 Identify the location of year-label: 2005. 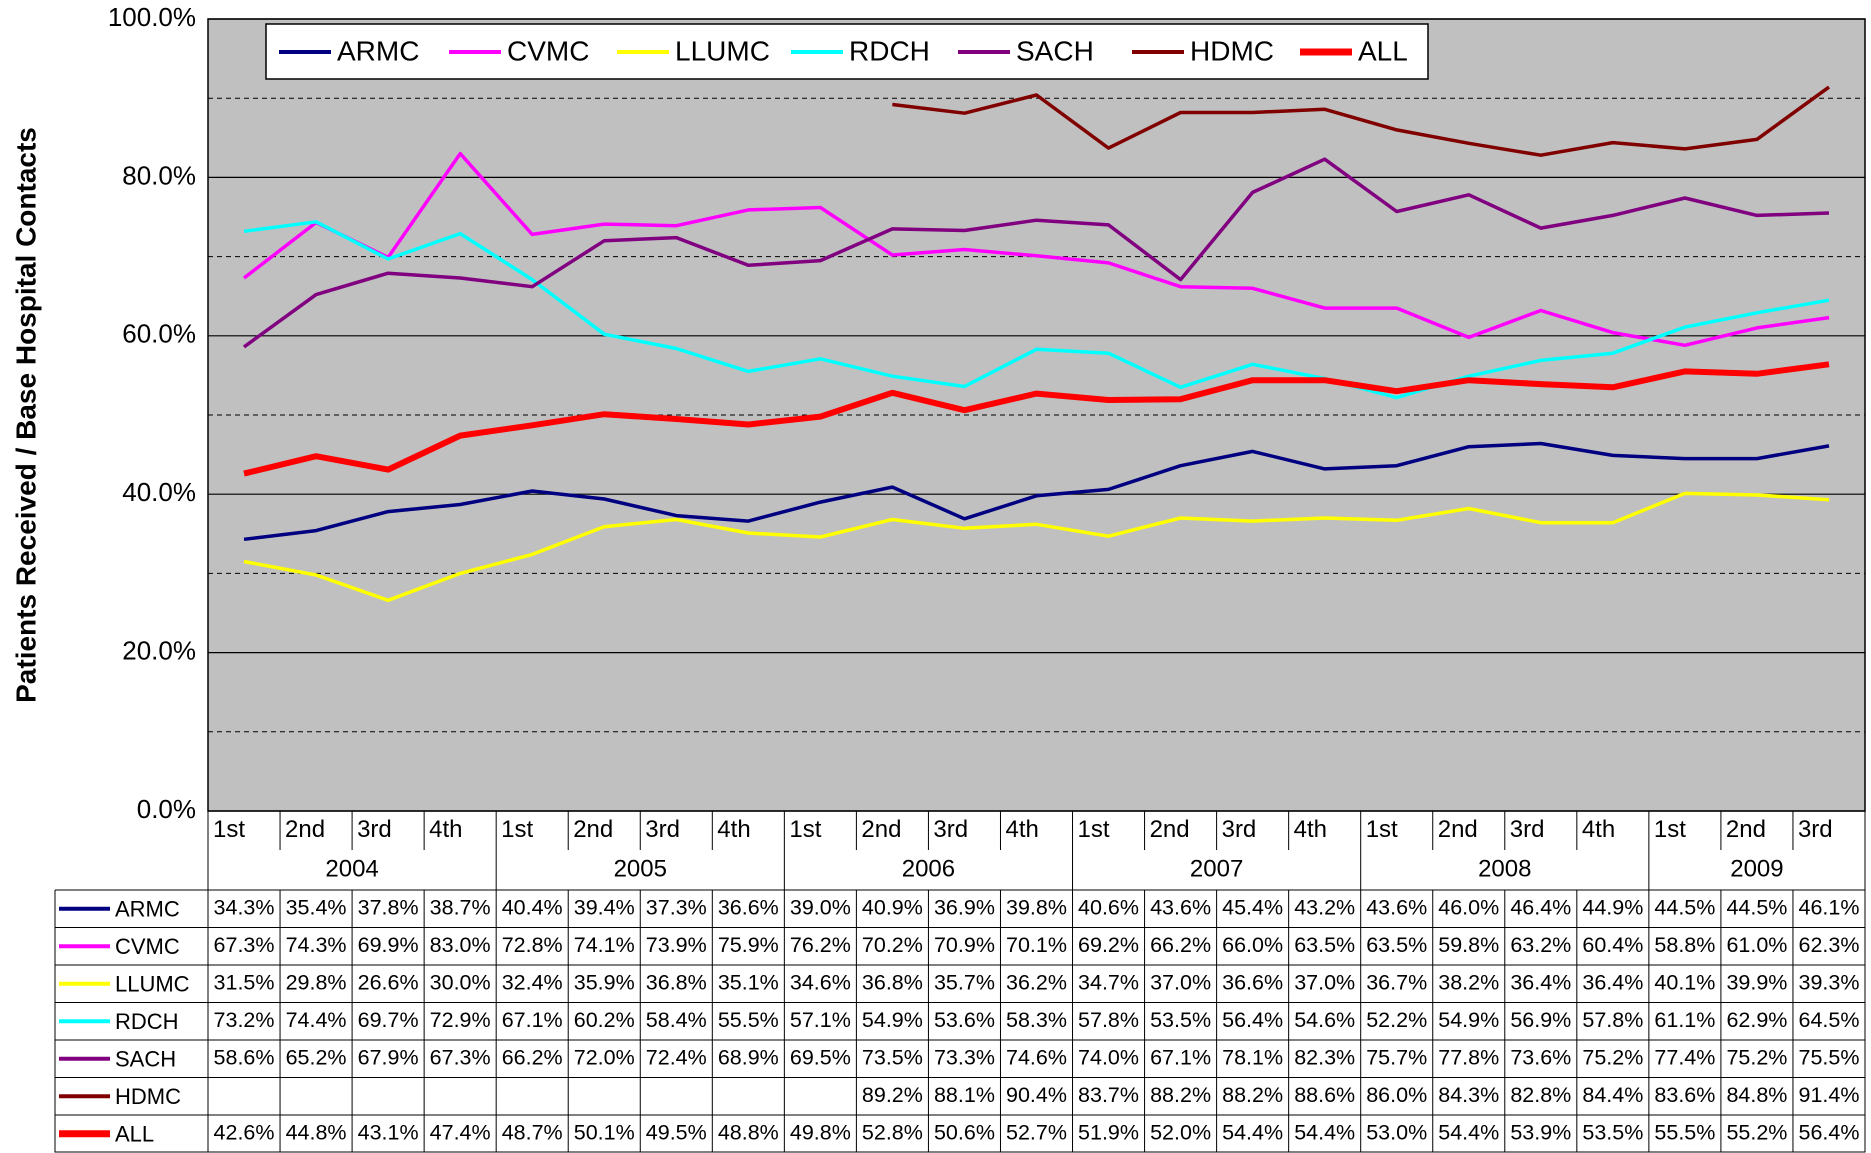
(640, 868).